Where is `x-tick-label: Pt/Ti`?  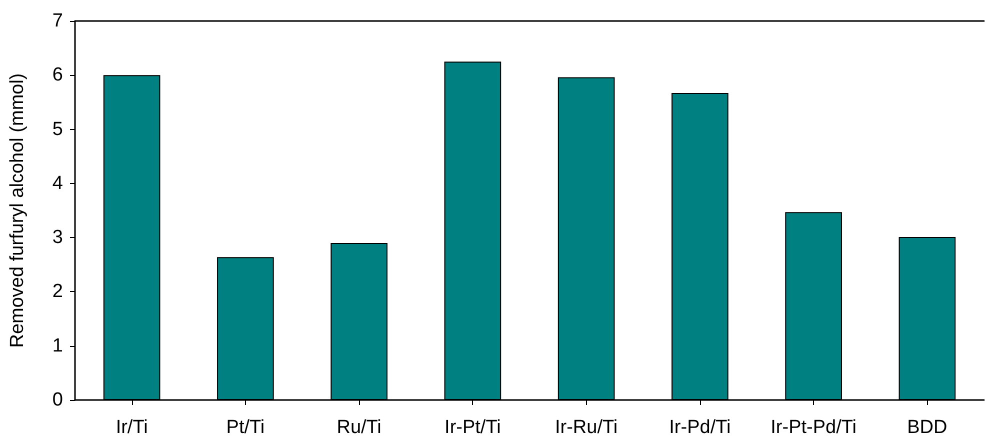
x-tick-label: Pt/Ti is located at coordinates (245, 427).